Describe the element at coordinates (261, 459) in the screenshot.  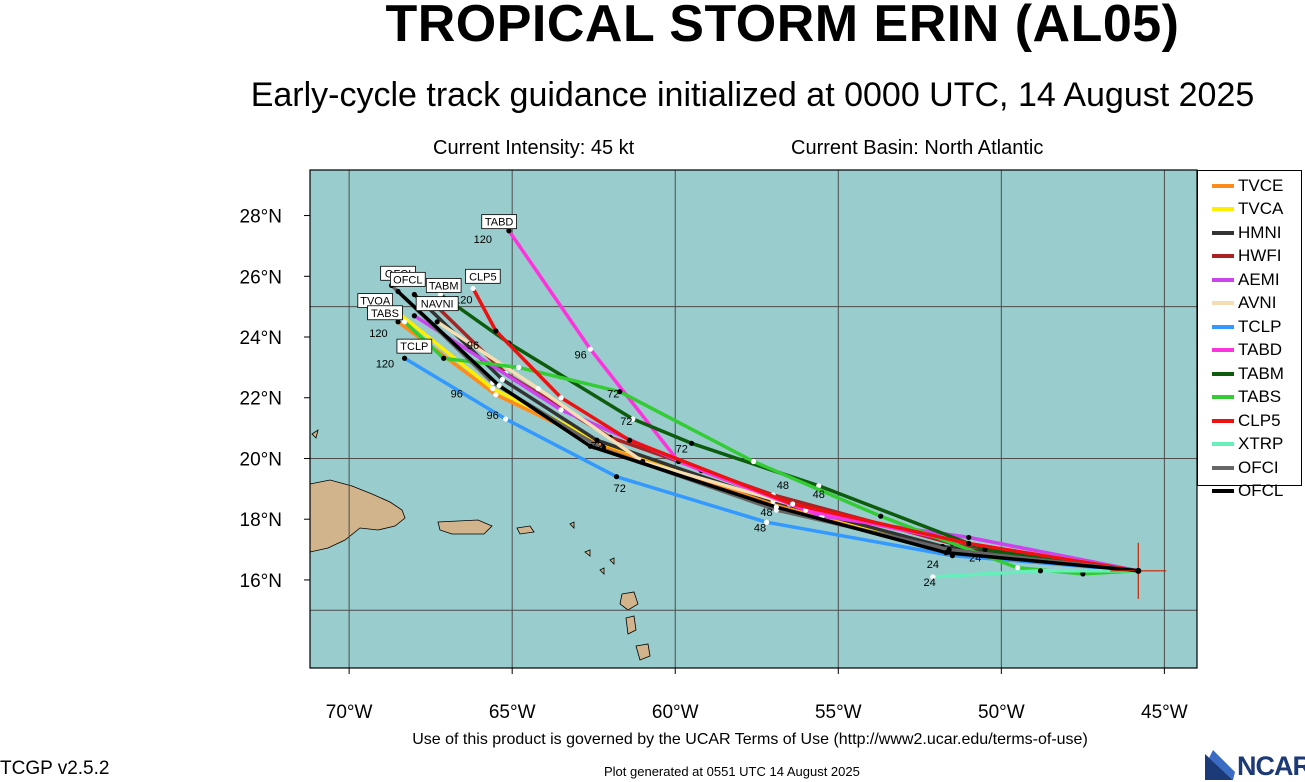
I see `lat-tick-label: 20°N` at that location.